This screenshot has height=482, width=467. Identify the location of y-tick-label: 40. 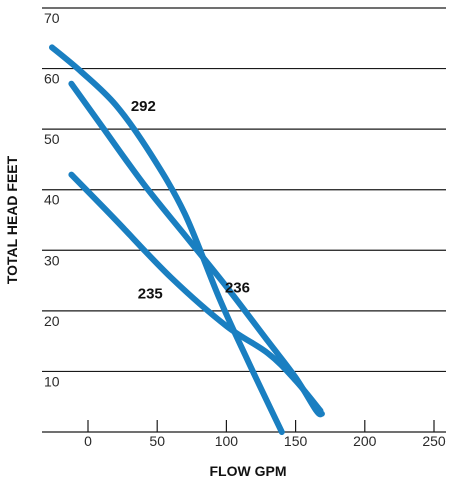
(52, 200).